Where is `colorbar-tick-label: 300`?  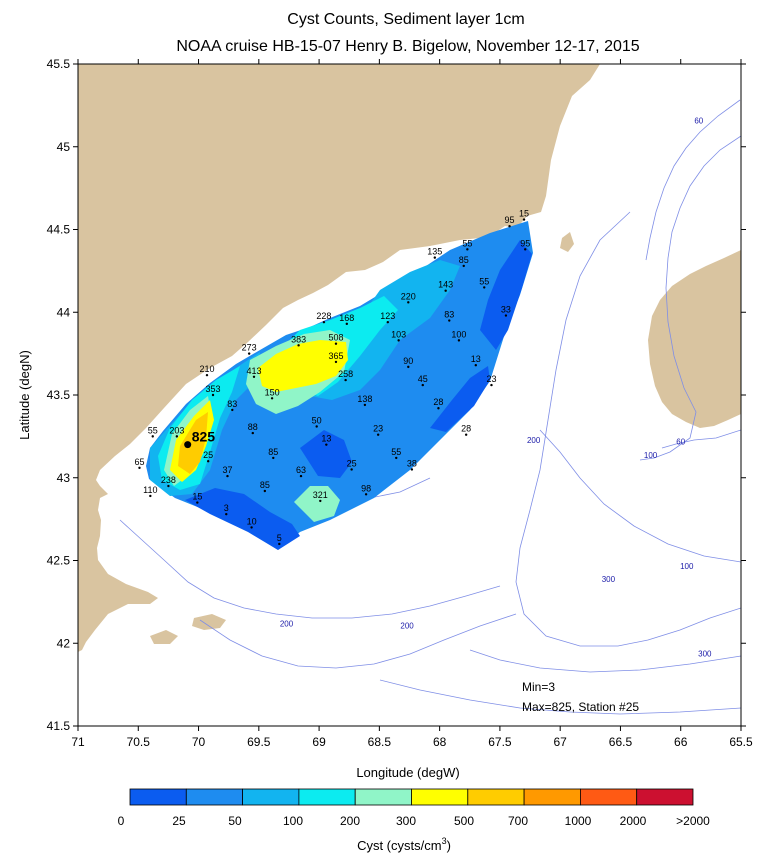 colorbar-tick-label: 300 is located at coordinates (406, 821).